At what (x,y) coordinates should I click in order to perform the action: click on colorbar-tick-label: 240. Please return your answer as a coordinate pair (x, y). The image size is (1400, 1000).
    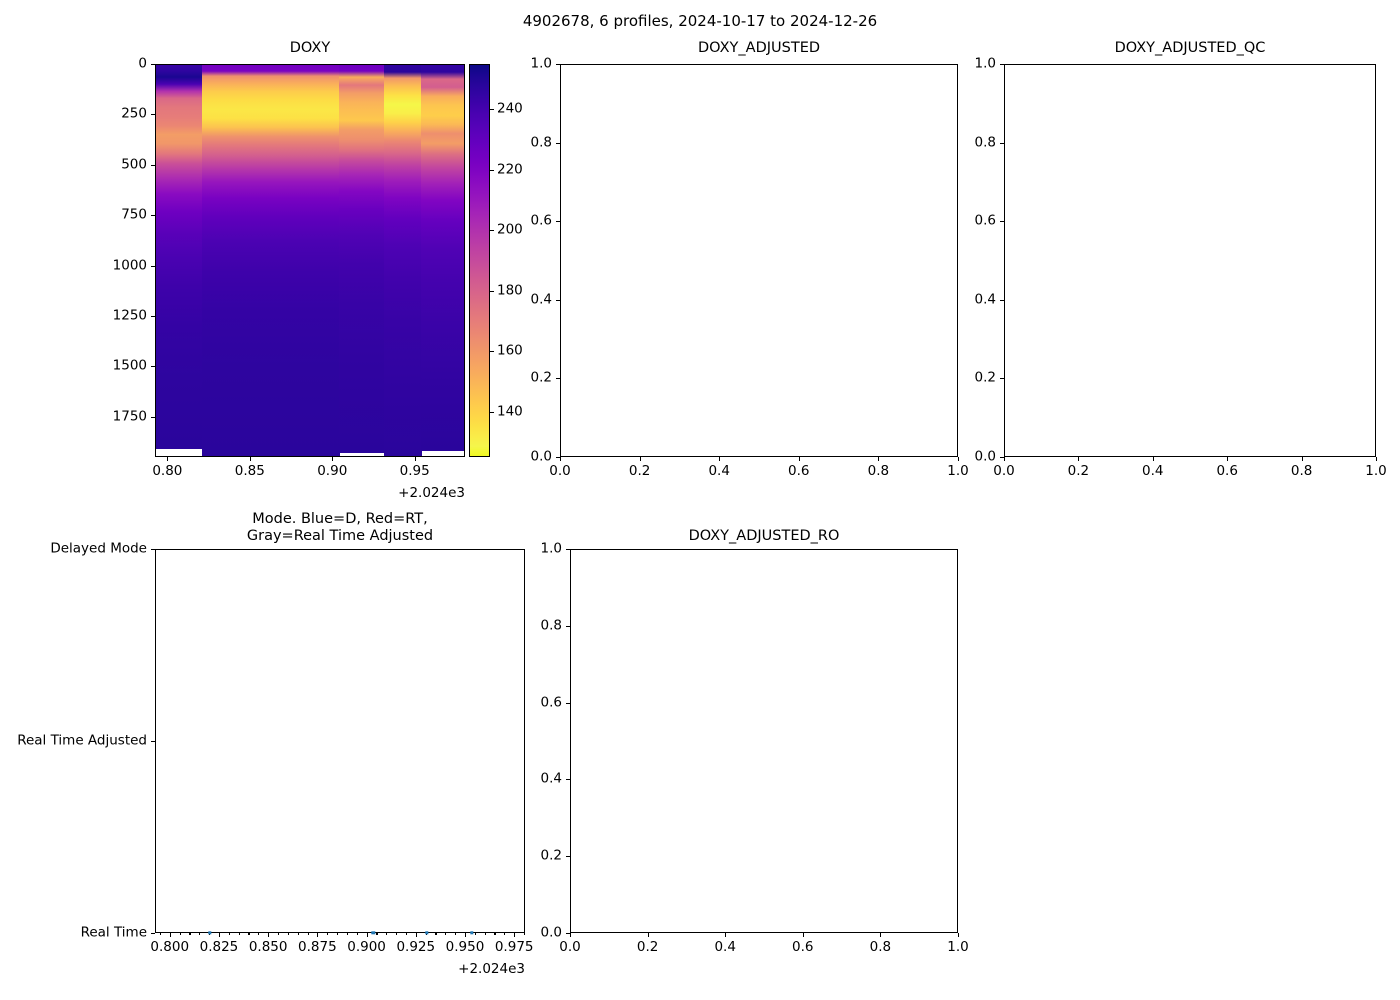
    Looking at the image, I should click on (510, 108).